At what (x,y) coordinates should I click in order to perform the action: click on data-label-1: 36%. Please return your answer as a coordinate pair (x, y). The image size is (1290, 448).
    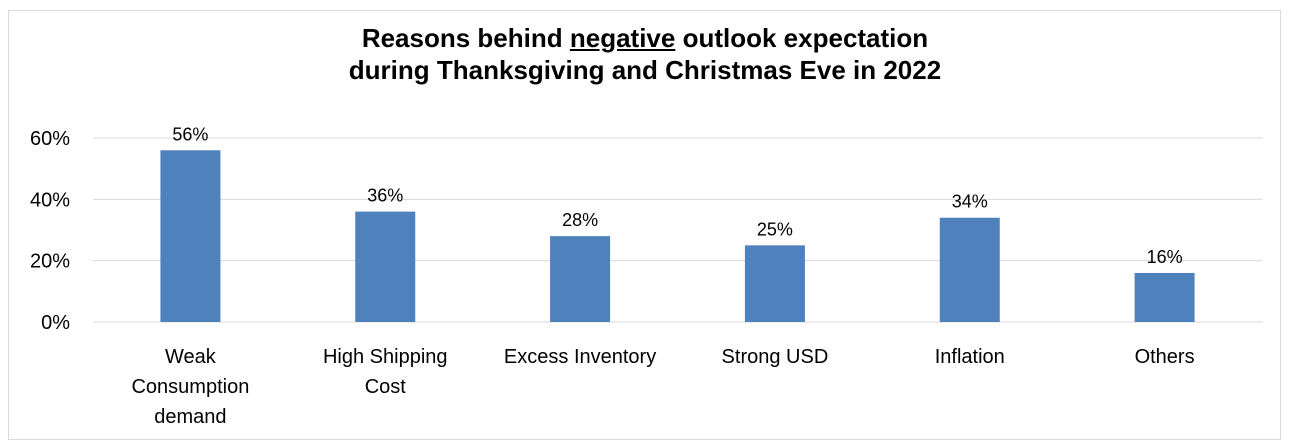
    Looking at the image, I should click on (385, 196).